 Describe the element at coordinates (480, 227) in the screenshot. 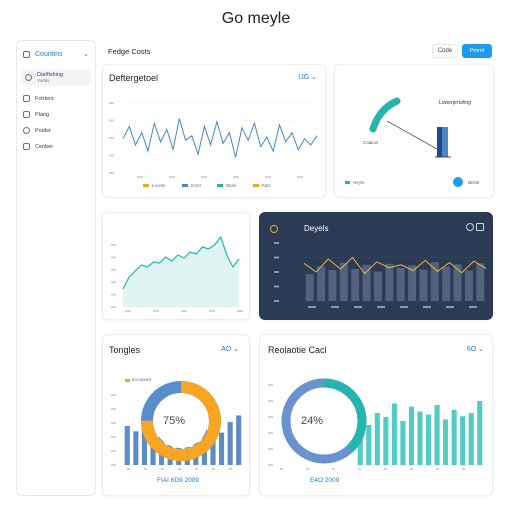

I see `expand-icon` at that location.